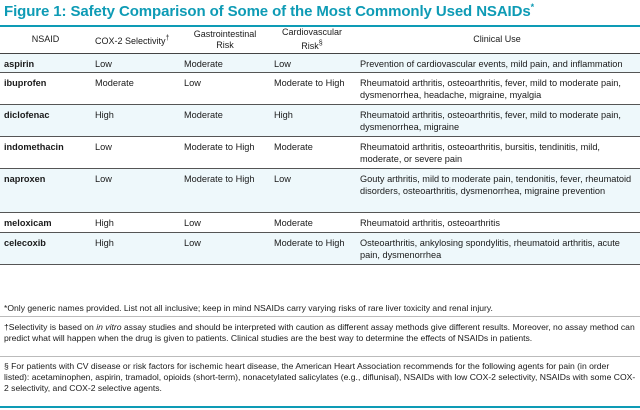  I want to click on title-rule, so click(320, 26).